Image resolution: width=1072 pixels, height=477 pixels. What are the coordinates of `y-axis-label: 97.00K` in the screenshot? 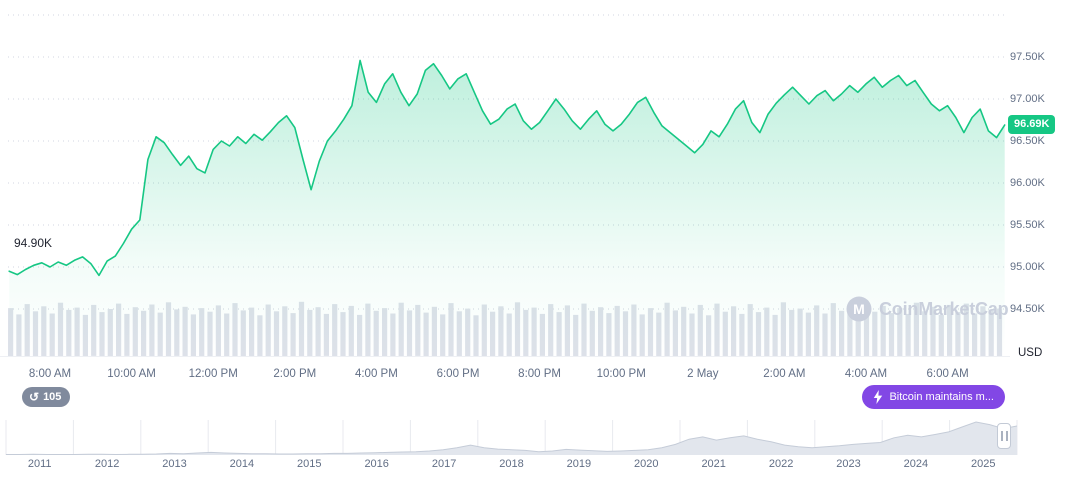 It's located at (1027, 99).